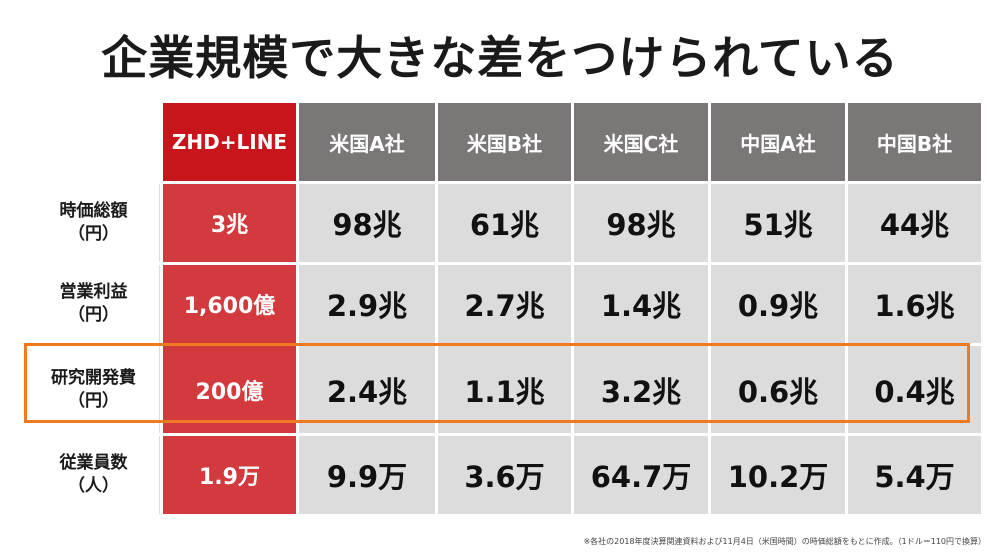 The width and height of the screenshot is (1000, 559). Describe the element at coordinates (914, 142) in the screenshot. I see `column-header-cn-b: 中国B社` at that location.